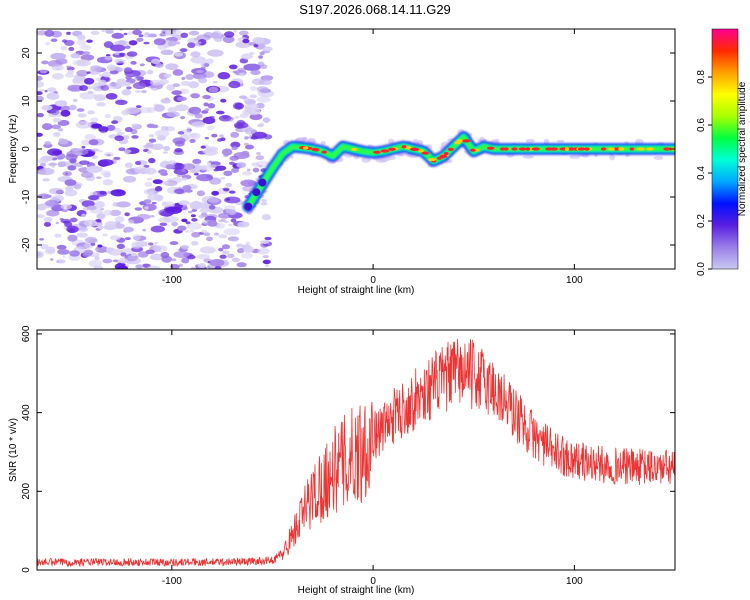 This screenshot has height=600, width=750. Describe the element at coordinates (373, 280) in the screenshot. I see `spectrogram-x-tick-label: 0` at that location.